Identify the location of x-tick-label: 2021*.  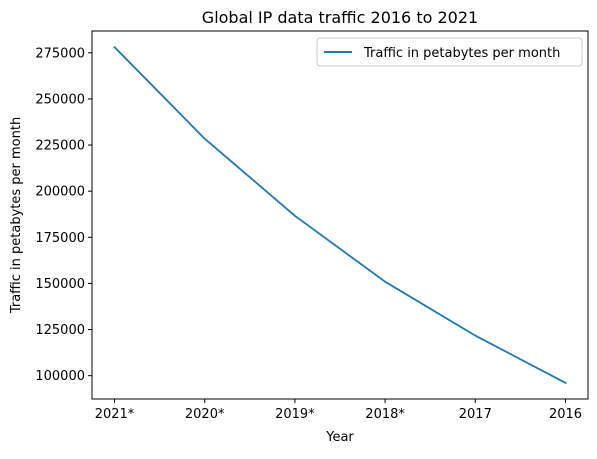
(115, 414).